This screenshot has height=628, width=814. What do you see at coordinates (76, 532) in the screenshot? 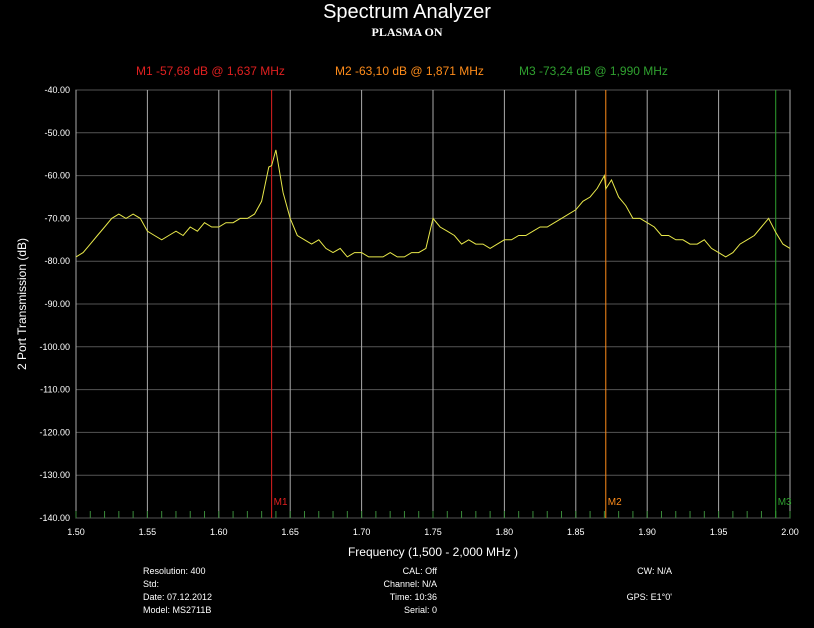
I see `x-tick-label-0: 1.50` at bounding box center [76, 532].